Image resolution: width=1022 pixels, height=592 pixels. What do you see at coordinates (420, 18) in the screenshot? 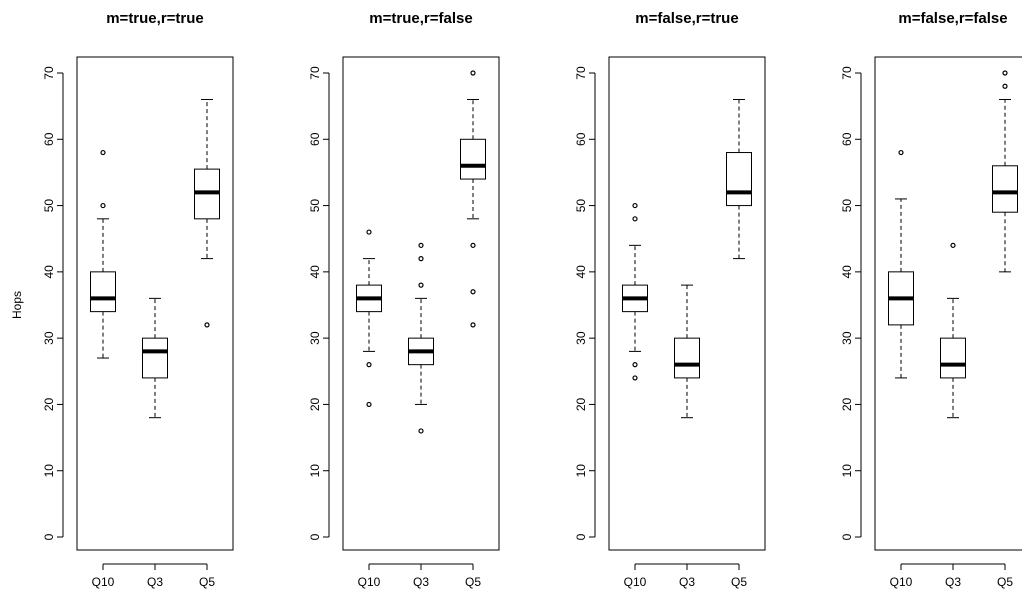
I see `panel-title: m=true,r=false` at bounding box center [420, 18].